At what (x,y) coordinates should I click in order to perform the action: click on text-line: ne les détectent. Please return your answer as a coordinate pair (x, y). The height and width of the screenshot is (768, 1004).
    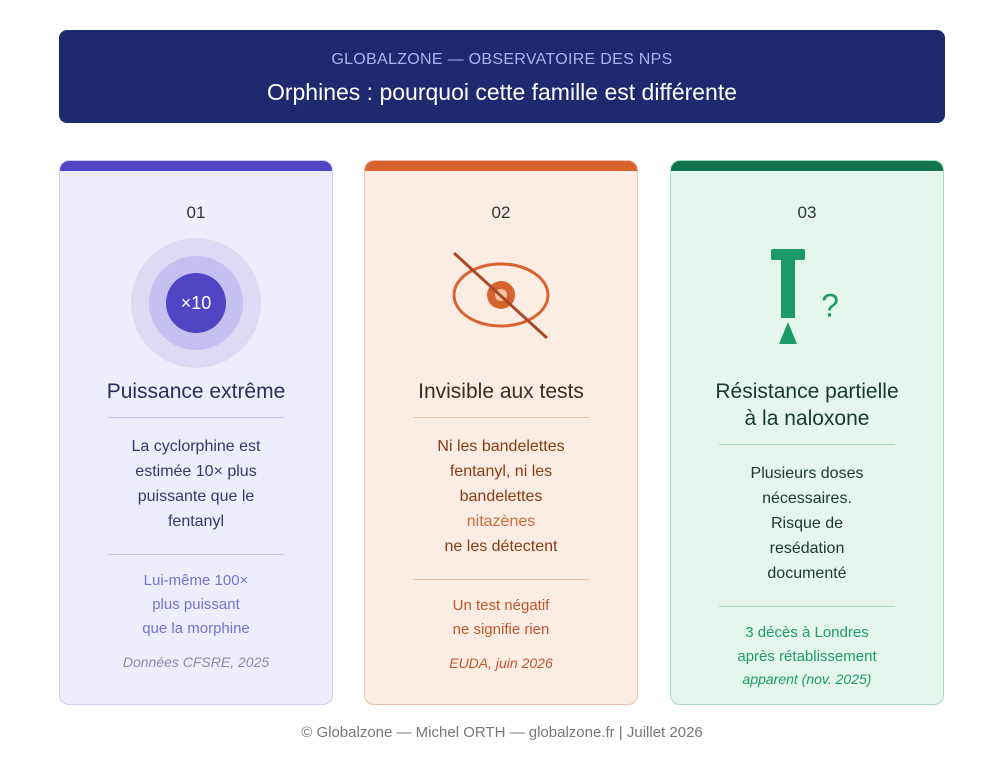
    Looking at the image, I should click on (501, 546).